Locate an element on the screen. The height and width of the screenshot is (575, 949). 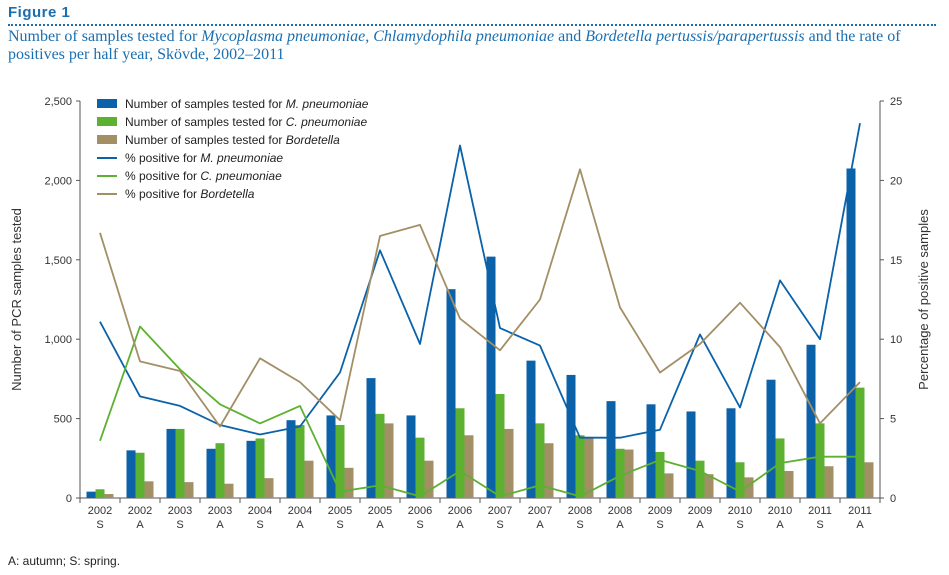
legend-entry: % positive for M. pneumoniae is located at coordinates (204, 158).